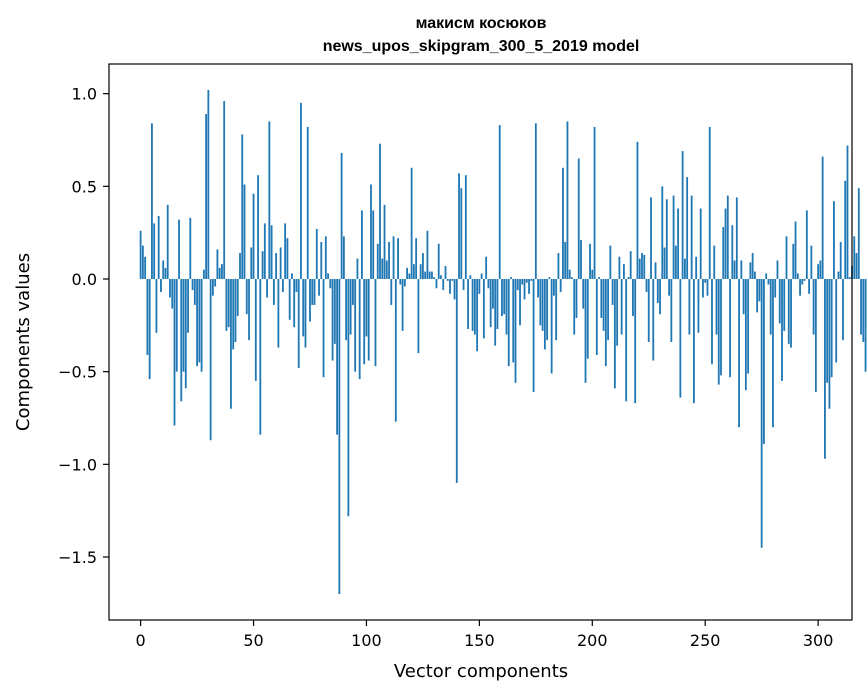 This screenshot has width=867, height=696. I want to click on chart-title-line-2: news_upos_skipgram_300_5_2019 model, so click(481, 46).